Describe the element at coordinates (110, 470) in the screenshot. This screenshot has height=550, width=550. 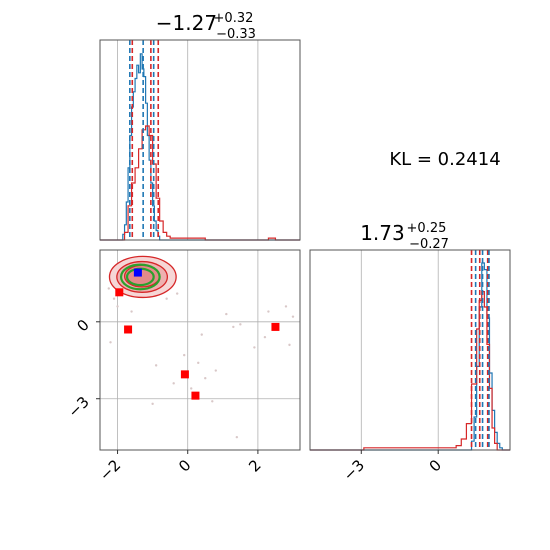
I see `joint-x-ticklabel: −2` at that location.